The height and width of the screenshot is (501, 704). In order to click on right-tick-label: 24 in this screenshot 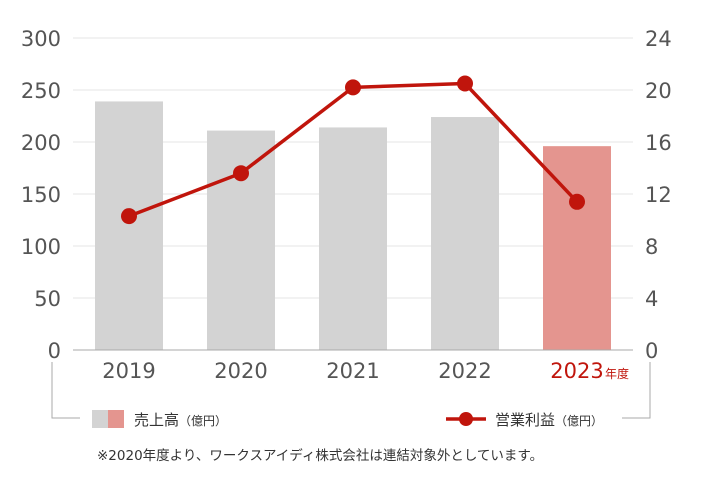, I will do `click(658, 39)`.